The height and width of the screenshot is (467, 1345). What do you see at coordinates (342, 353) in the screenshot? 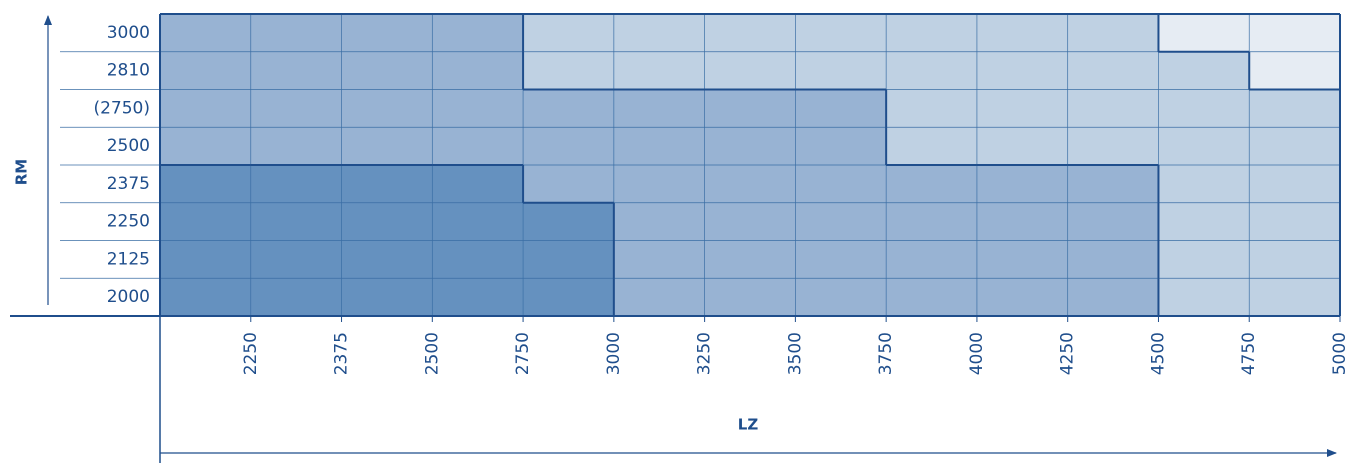
I see `column-label: 2375` at bounding box center [342, 353].